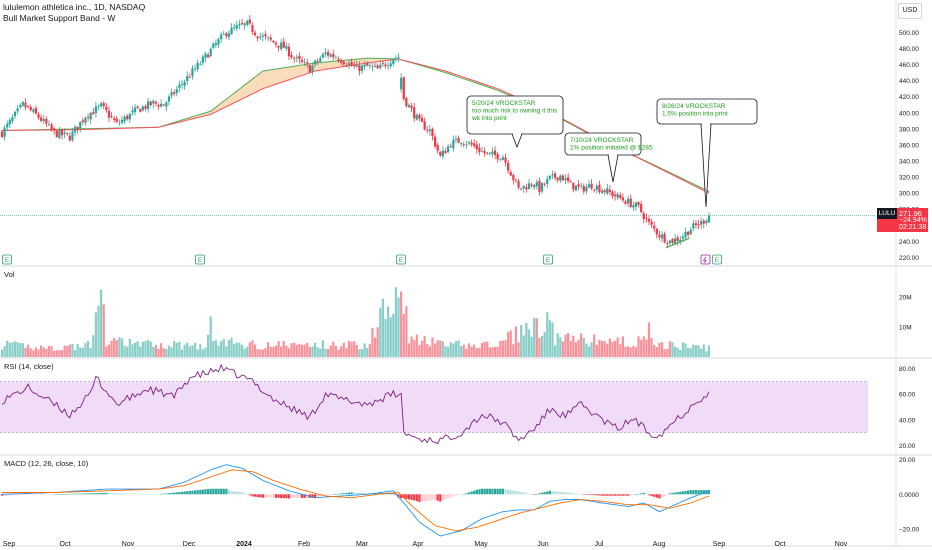 This screenshot has width=932, height=550. I want to click on rsi-band-fill, so click(434, 407).